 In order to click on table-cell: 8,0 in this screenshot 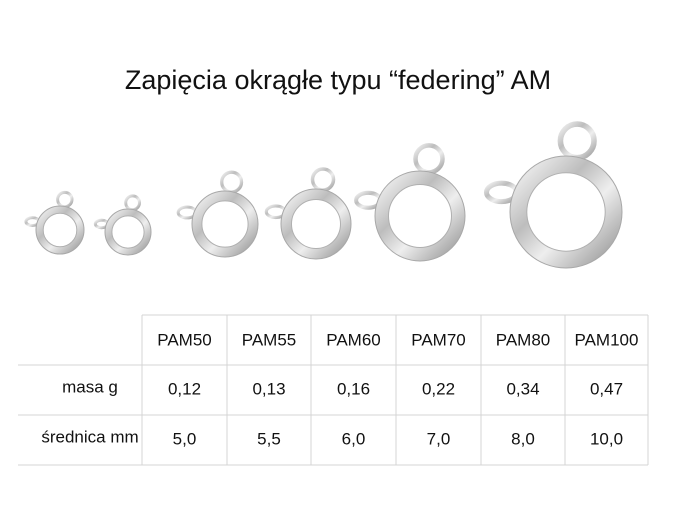, I will do `click(523, 438)`.